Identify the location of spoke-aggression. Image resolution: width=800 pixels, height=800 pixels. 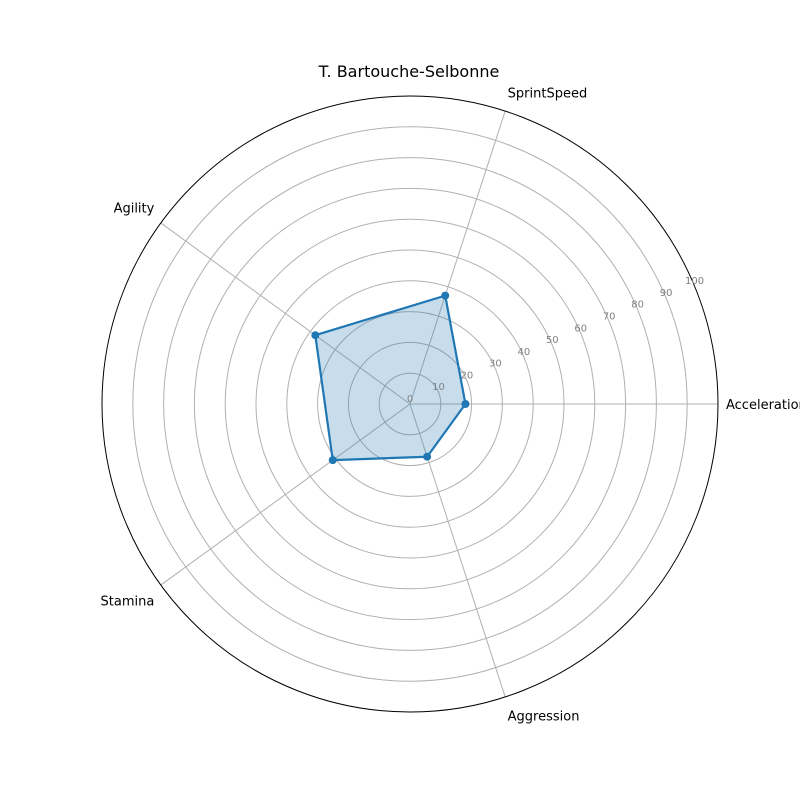
(457, 550).